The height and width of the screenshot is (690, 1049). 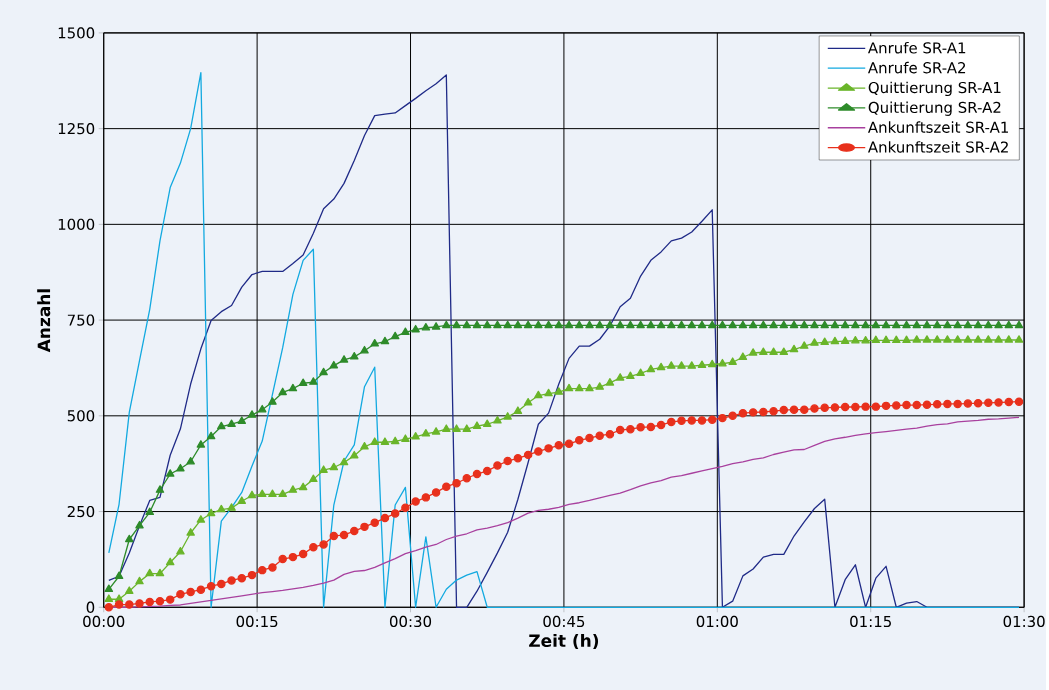 What do you see at coordinates (870, 621) in the screenshot?
I see `x-tick-label: 01:15` at bounding box center [870, 621].